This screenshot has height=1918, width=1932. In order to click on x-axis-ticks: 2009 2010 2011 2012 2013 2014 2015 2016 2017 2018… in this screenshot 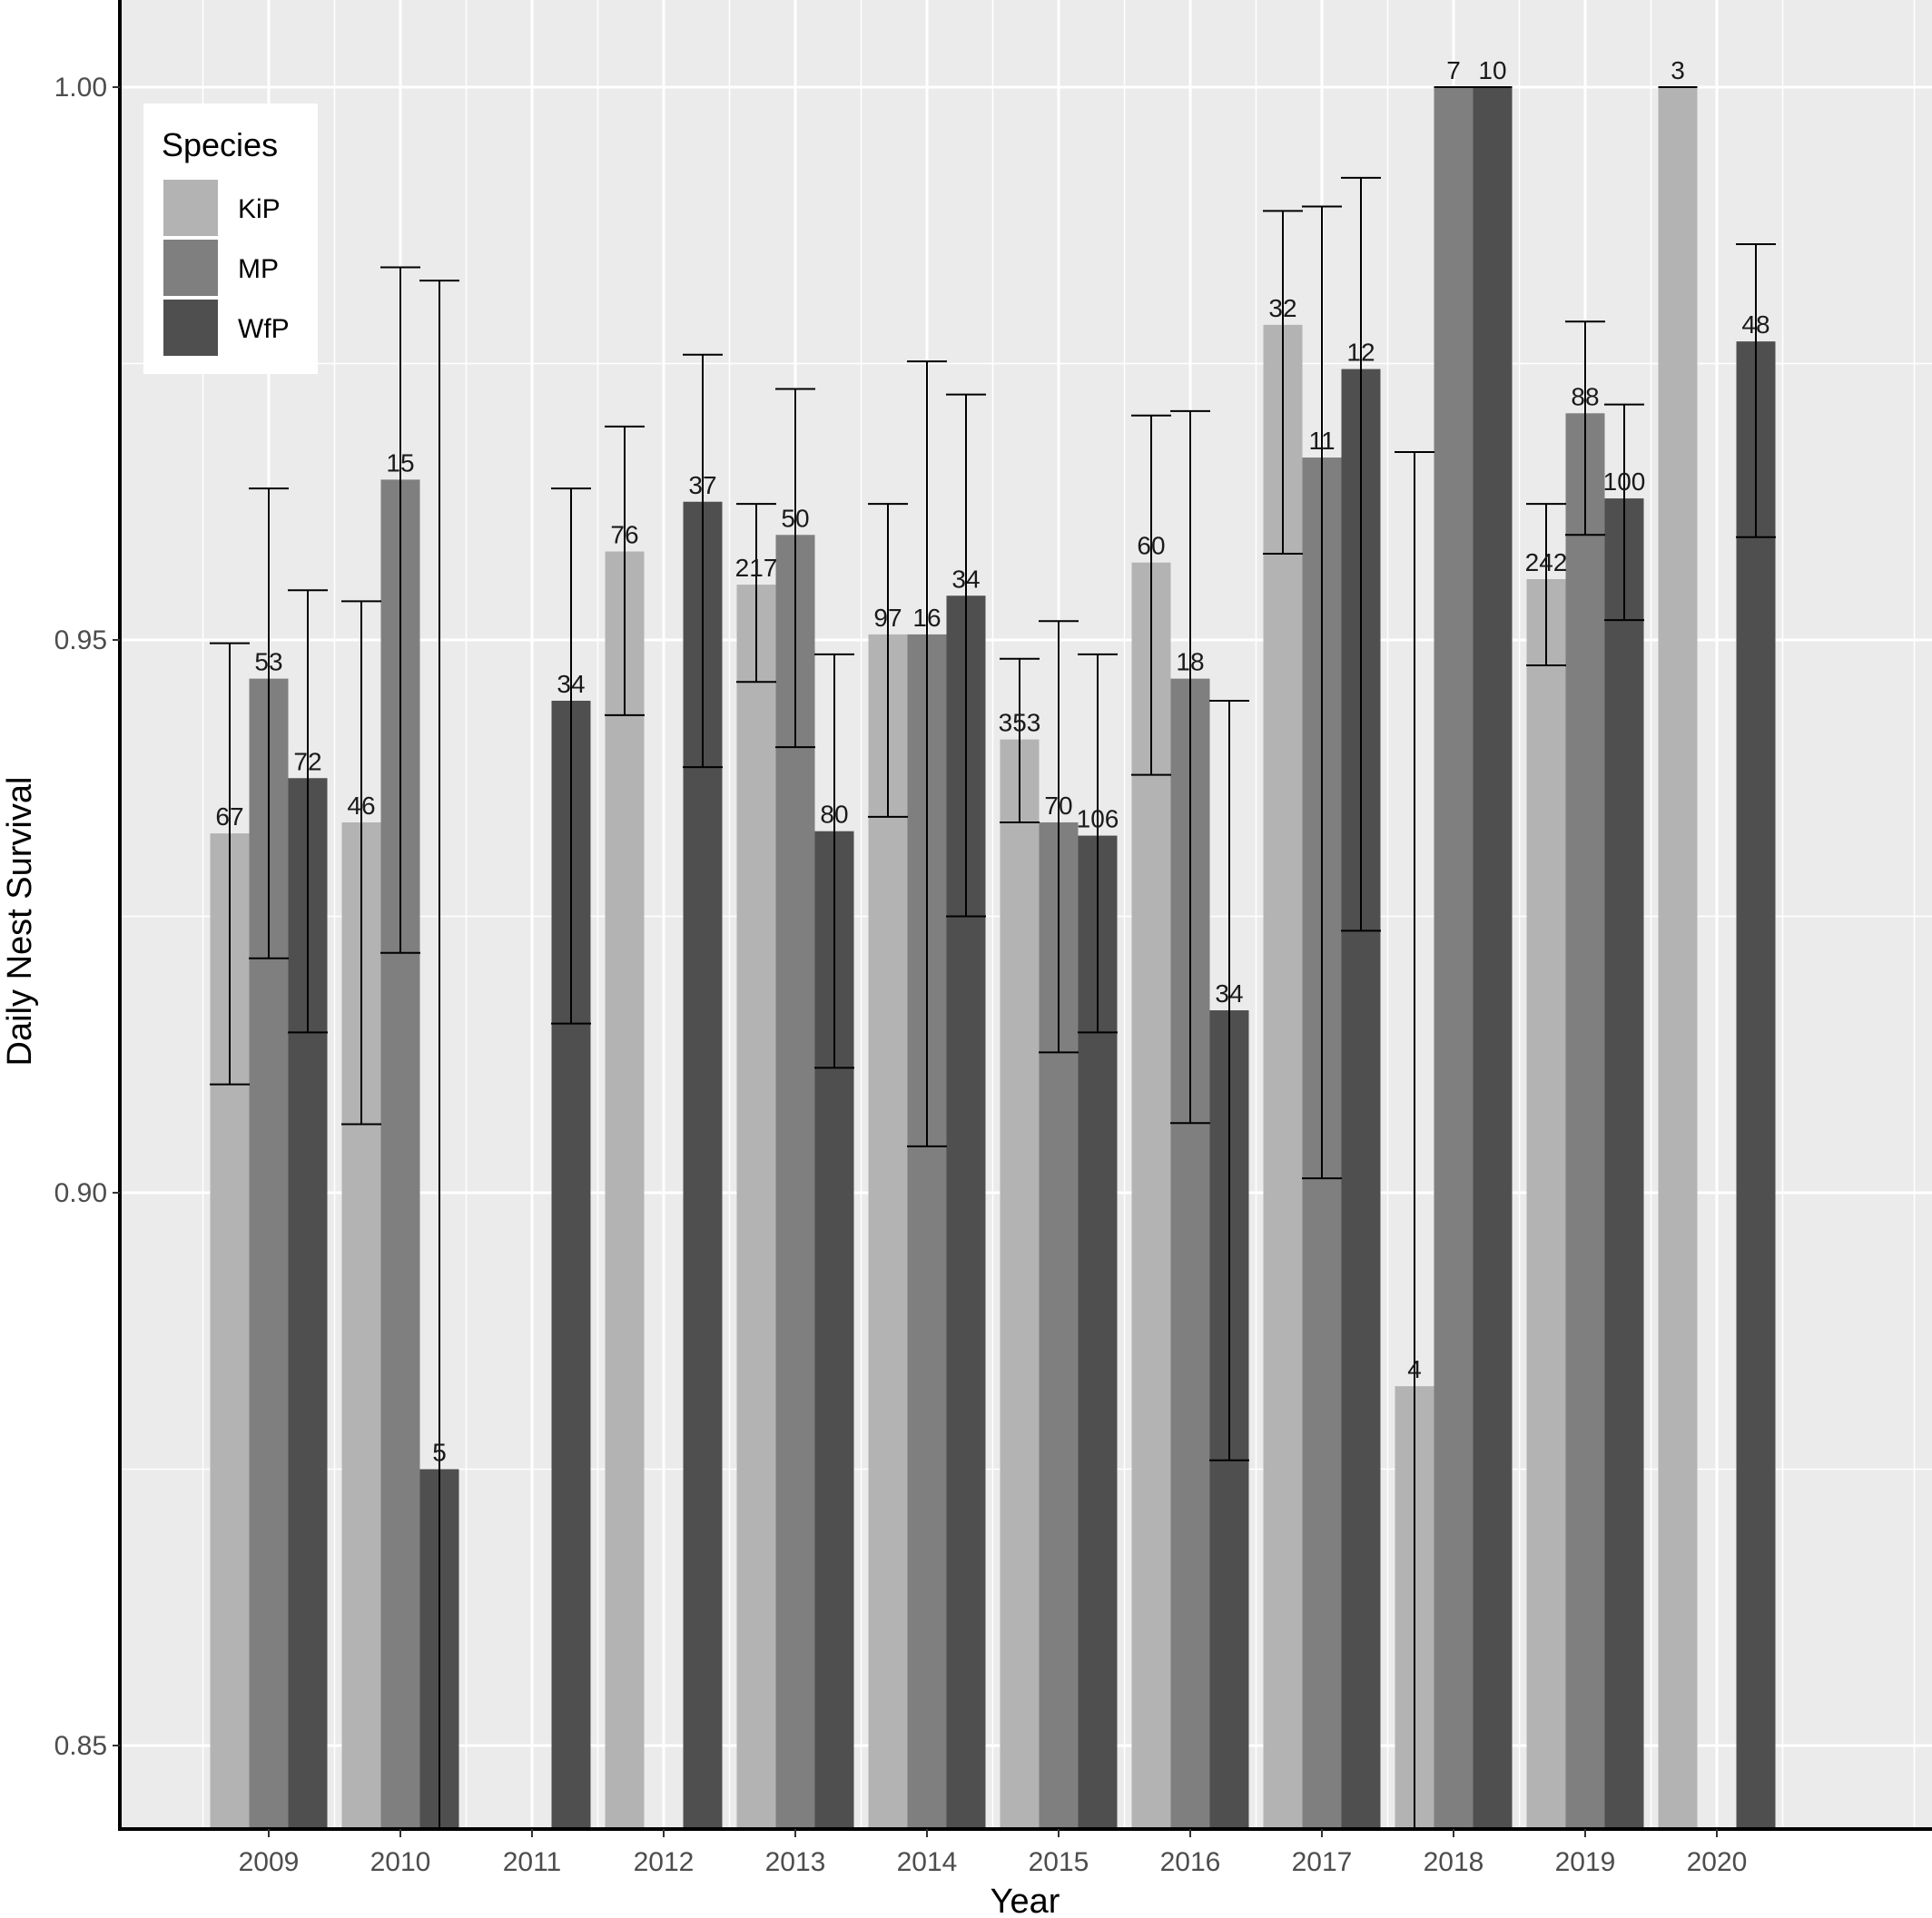, I will do `click(993, 1853)`.